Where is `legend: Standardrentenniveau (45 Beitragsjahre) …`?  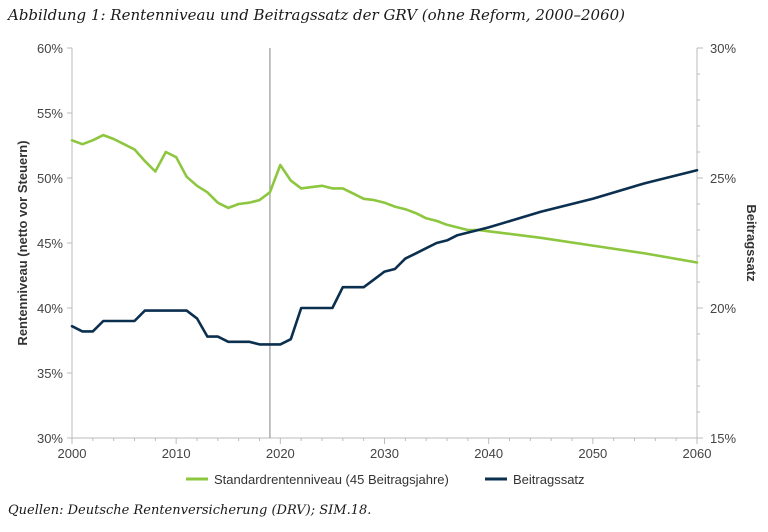 legend: Standardrentenniveau (45 Beitragsjahre) … is located at coordinates (385, 479).